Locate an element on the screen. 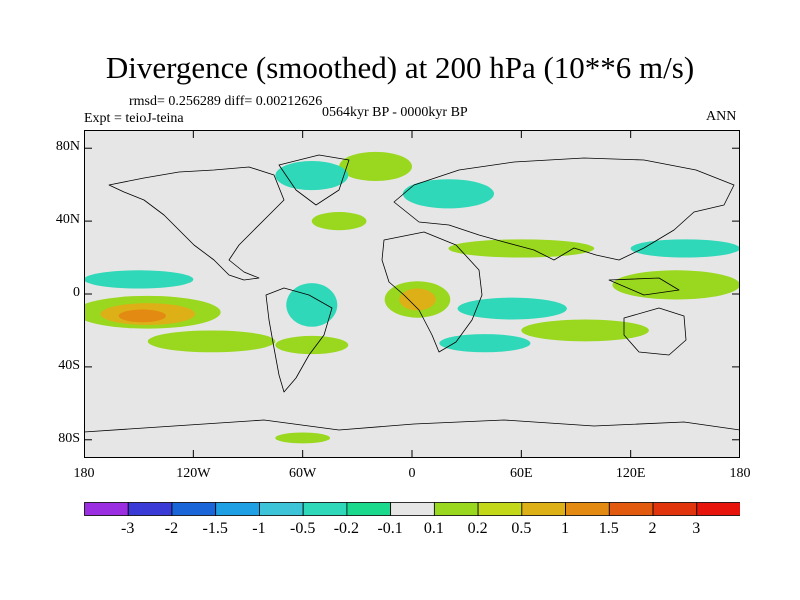  contour-w-pacific-pos is located at coordinates (676, 285).